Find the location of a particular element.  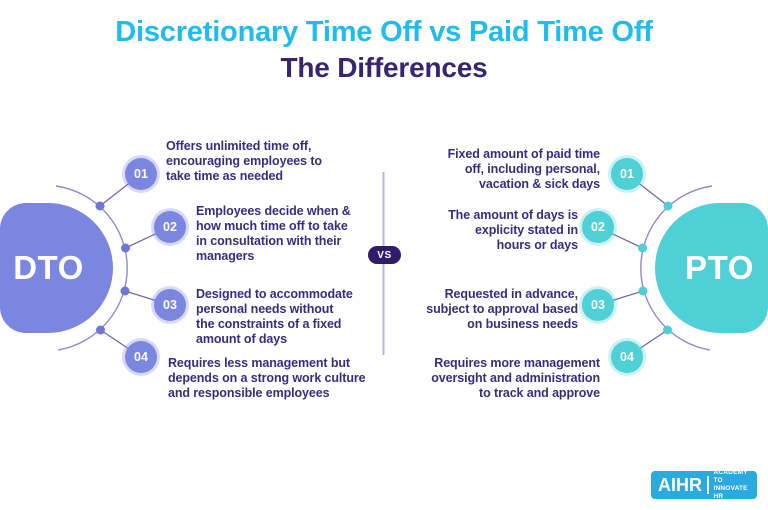

pto-item-3-number: 03 is located at coordinates (598, 305).